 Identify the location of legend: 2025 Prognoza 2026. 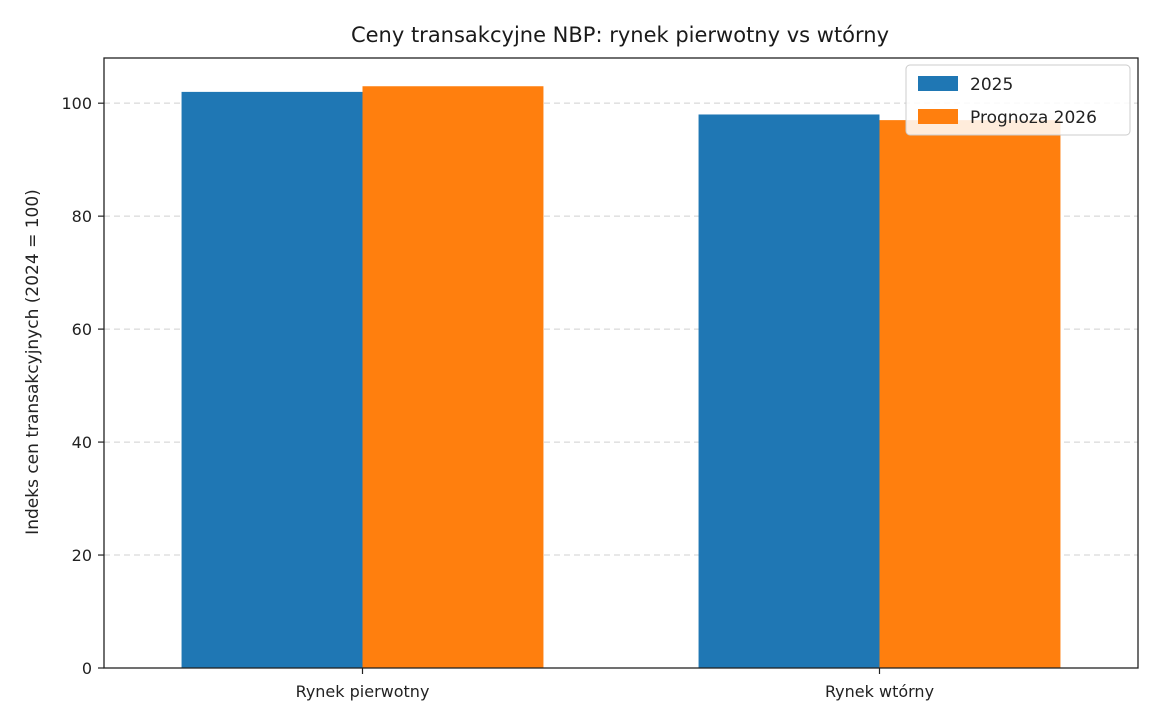
(1018, 100).